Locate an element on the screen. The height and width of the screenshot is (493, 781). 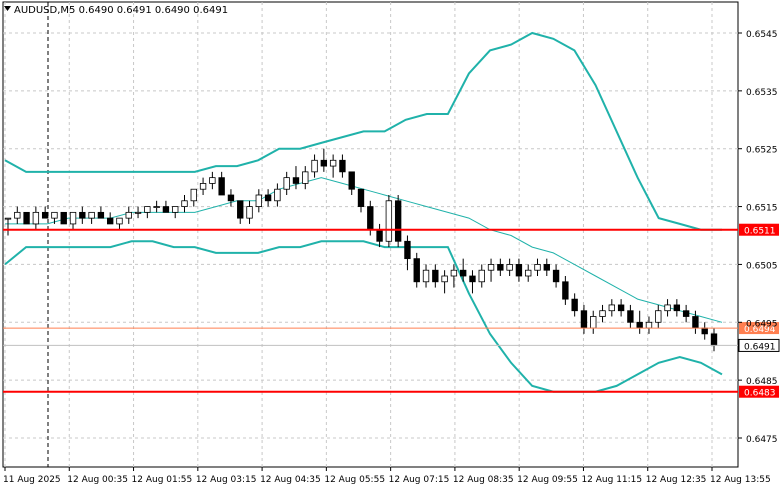
price-tick-label: 0.6505 is located at coordinates (762, 266).